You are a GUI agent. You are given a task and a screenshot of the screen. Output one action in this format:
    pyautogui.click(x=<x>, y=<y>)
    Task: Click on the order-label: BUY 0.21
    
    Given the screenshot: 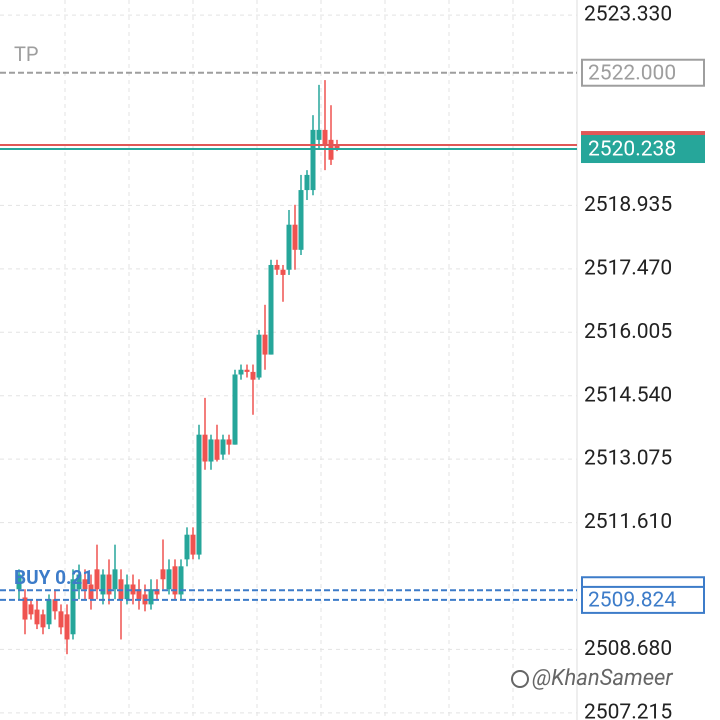 What is the action you would take?
    pyautogui.click(x=53, y=577)
    